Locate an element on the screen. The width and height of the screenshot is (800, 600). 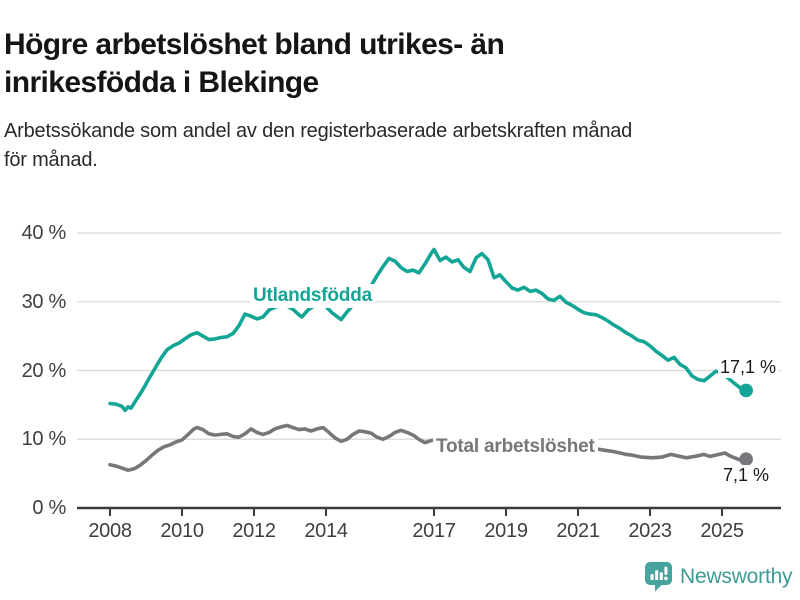
x-tick-label-2019: 2019 is located at coordinates (506, 531).